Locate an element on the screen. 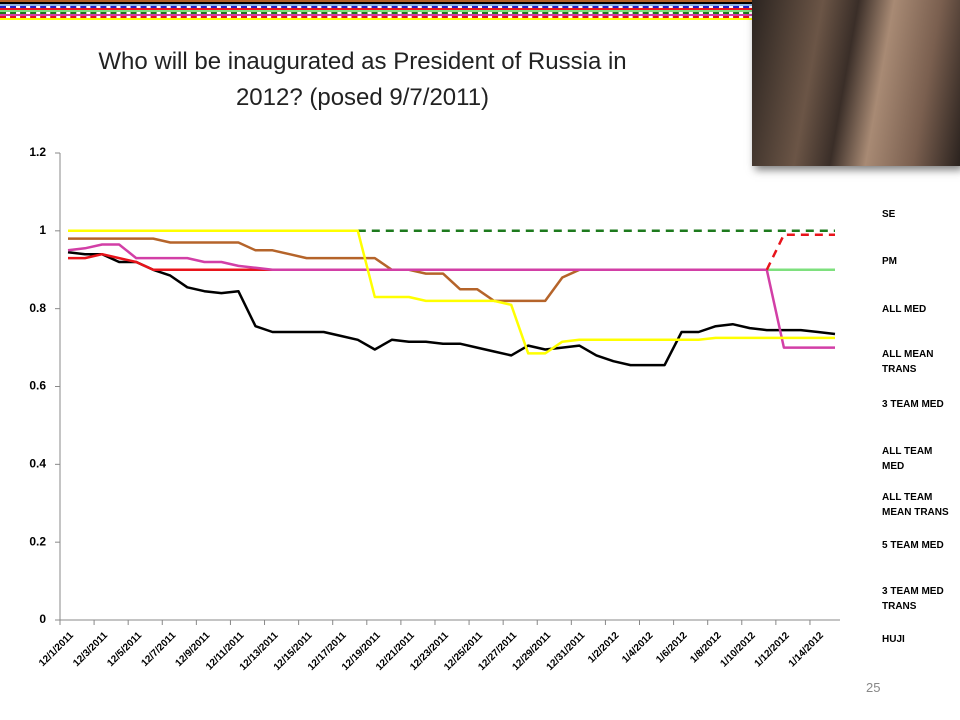  x-tick-label: 12/5/2011 is located at coordinates (124, 649).